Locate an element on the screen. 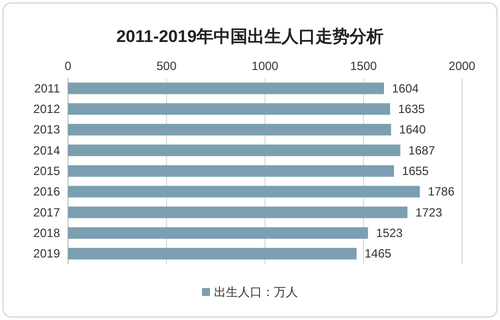 Image resolution: width=500 pixels, height=320 pixels. data-label: 1465 is located at coordinates (378, 253).